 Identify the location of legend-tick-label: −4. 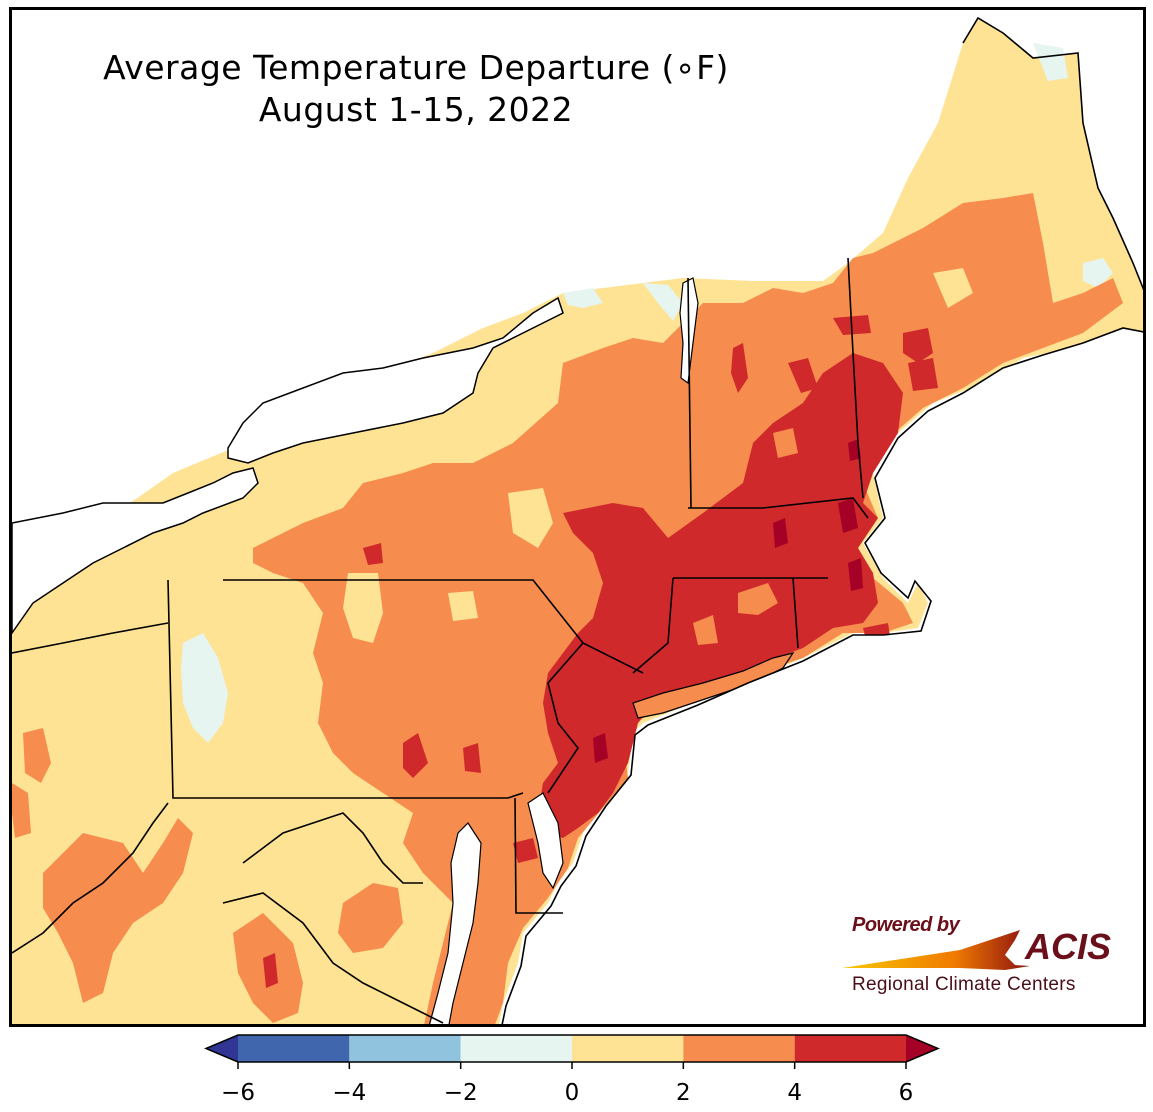
(349, 1093).